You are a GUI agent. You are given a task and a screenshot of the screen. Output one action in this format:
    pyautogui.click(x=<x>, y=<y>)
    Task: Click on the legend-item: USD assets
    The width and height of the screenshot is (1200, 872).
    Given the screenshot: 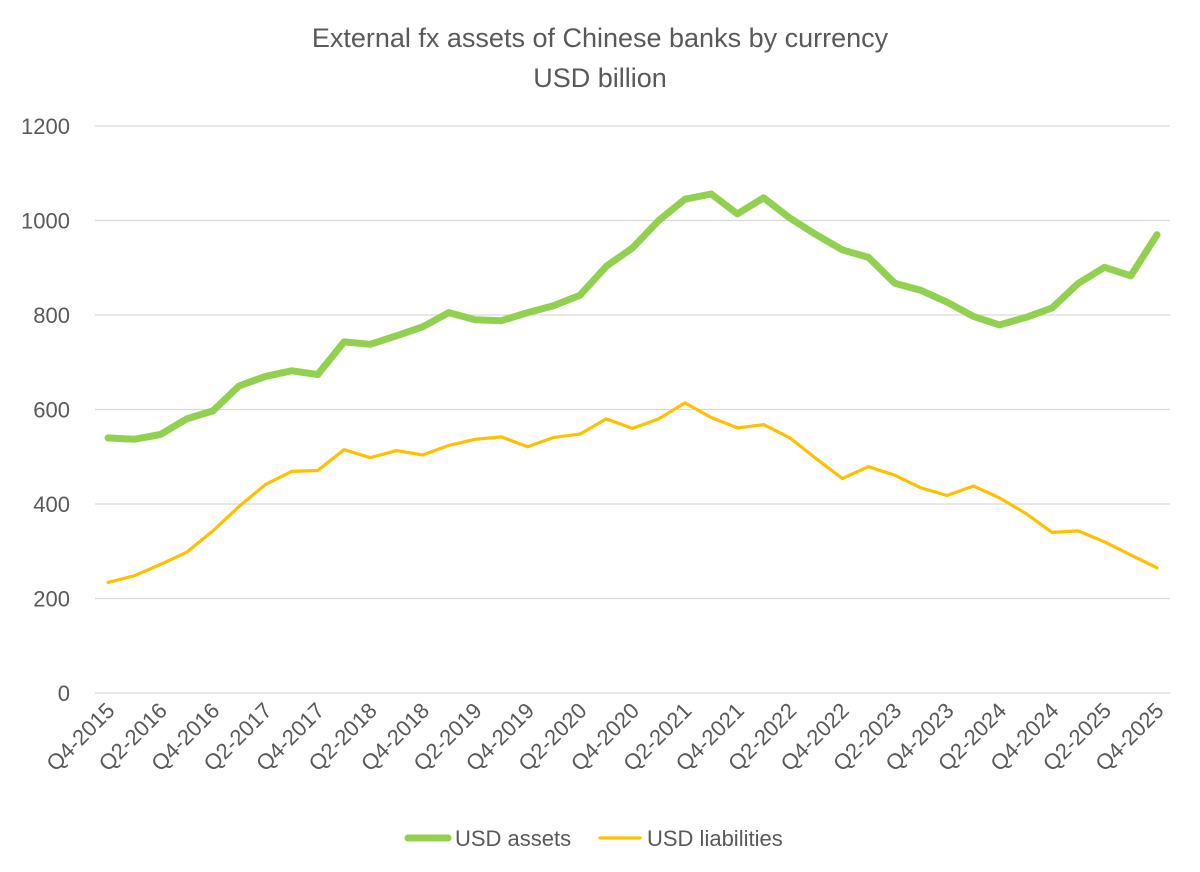 What is the action you would take?
    pyautogui.click(x=487, y=838)
    